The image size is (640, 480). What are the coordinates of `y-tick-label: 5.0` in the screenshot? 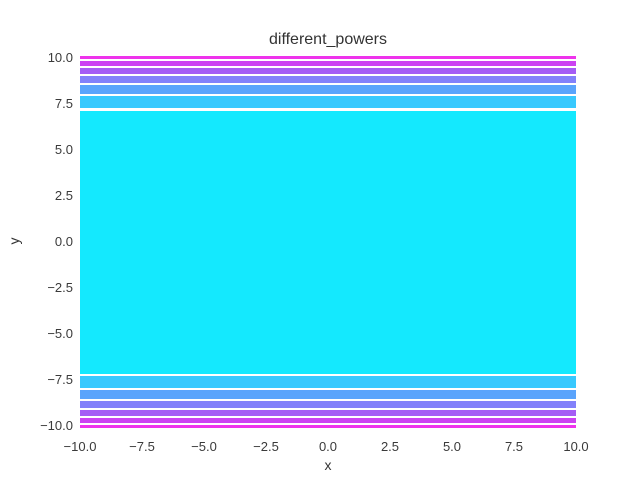 It's located at (63, 149).